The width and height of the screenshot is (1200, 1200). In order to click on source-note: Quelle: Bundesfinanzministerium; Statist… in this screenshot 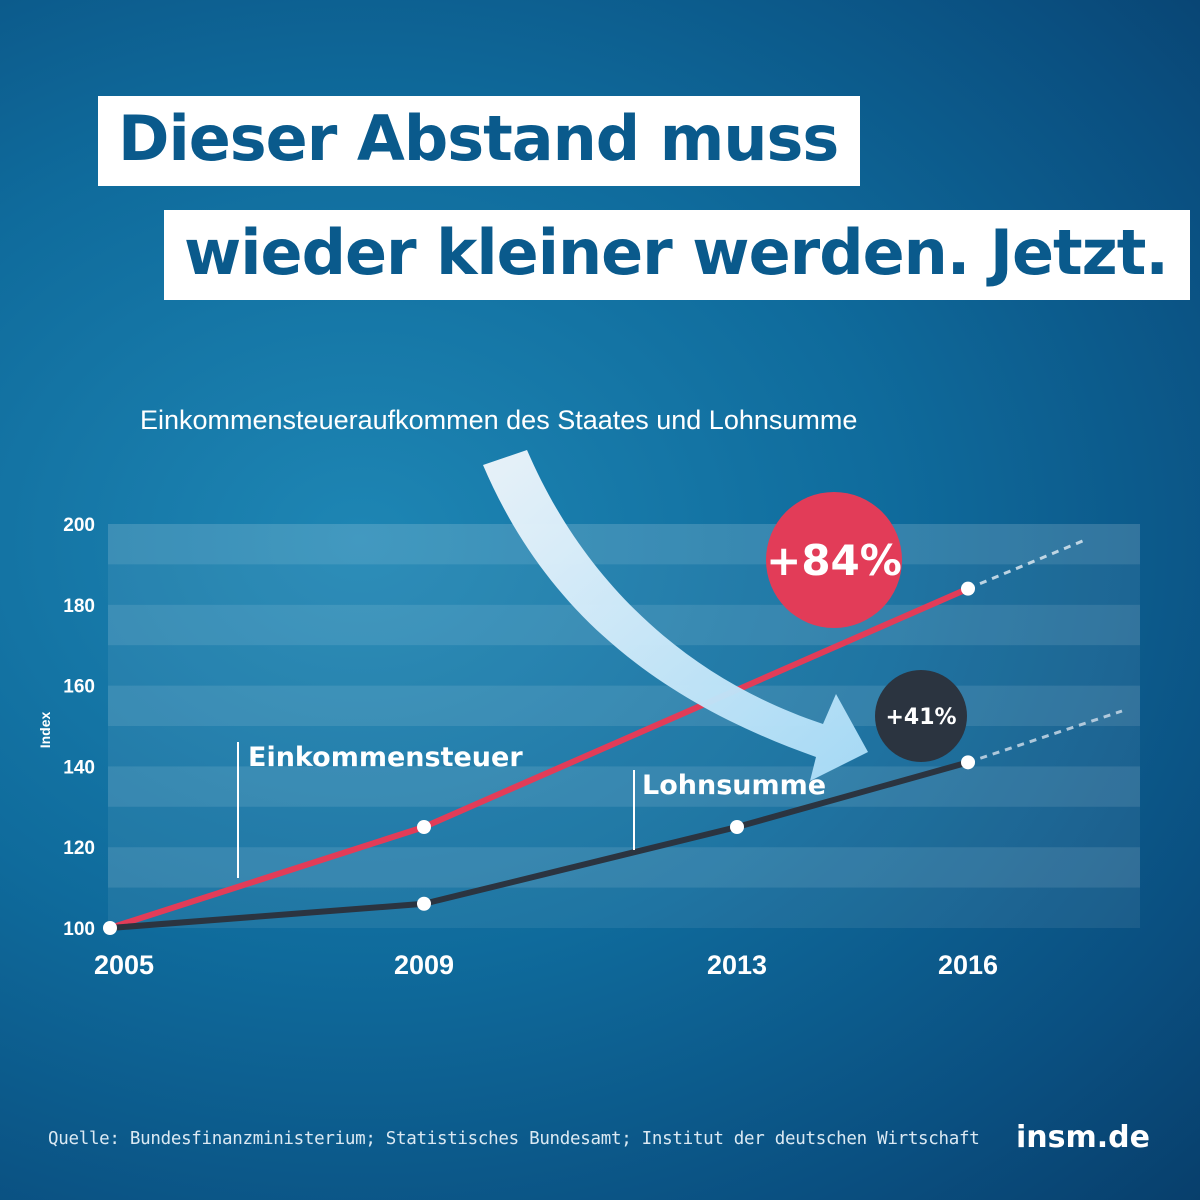, I will do `click(514, 1139)`.